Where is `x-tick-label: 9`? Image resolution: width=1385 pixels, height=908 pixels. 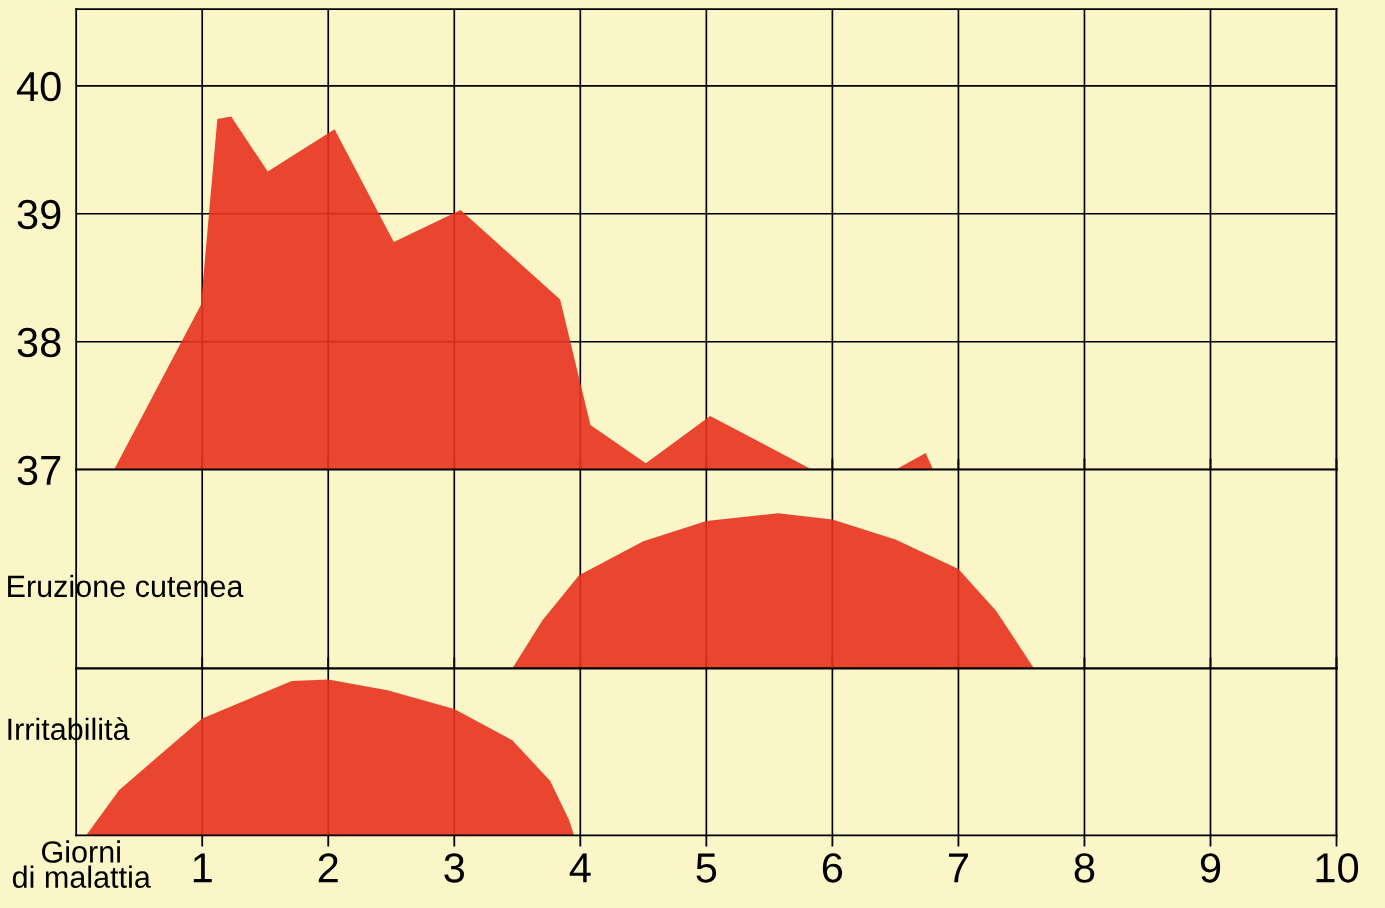
x-tick-label: 9 is located at coordinates (1210, 868).